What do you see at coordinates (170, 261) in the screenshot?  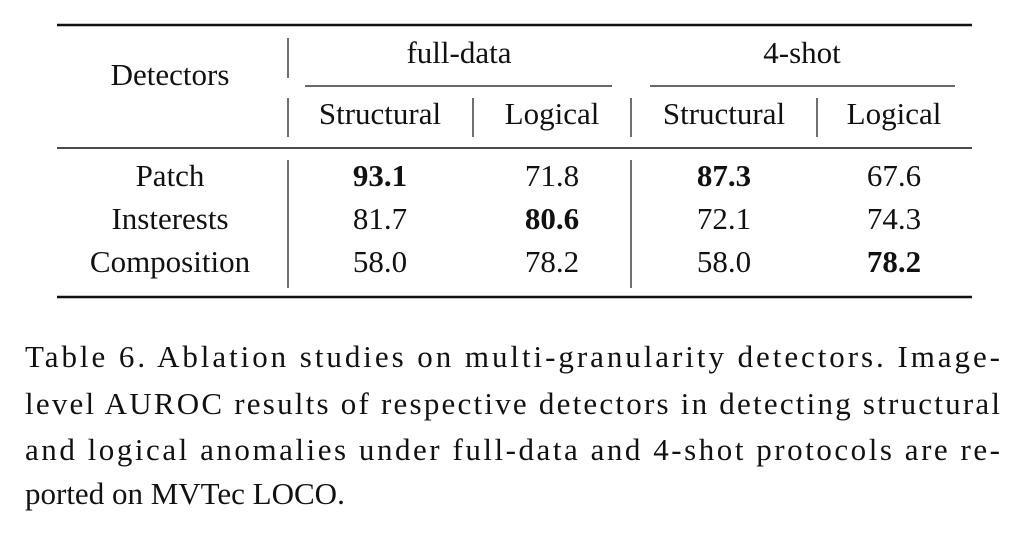 I see `row-label: Composition` at bounding box center [170, 261].